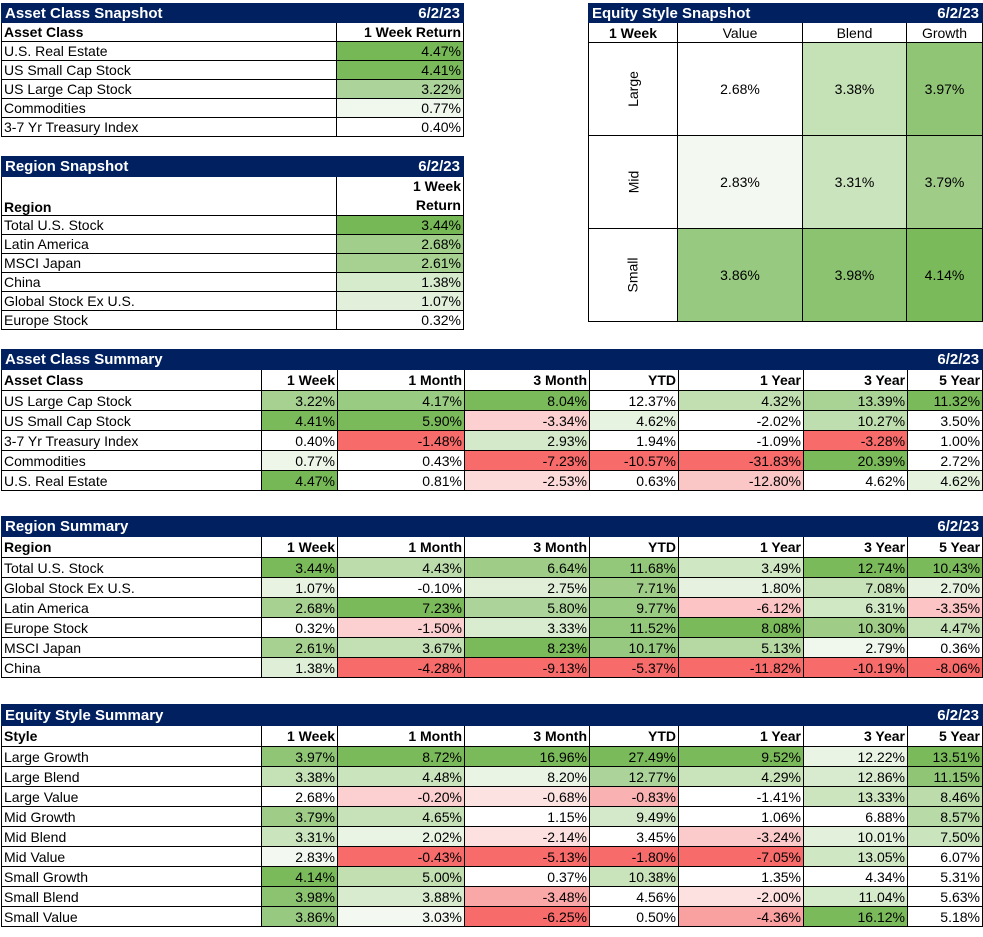 The width and height of the screenshot is (983, 937). Describe the element at coordinates (299, 896) in the screenshot. I see `style-summary-cell: 3.98%` at that location.